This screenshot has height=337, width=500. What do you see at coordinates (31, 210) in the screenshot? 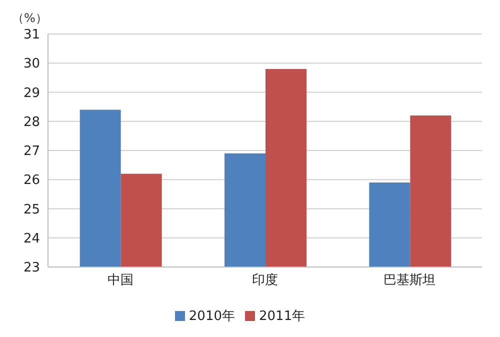
I see `y-tick-label: 25` at bounding box center [31, 210].